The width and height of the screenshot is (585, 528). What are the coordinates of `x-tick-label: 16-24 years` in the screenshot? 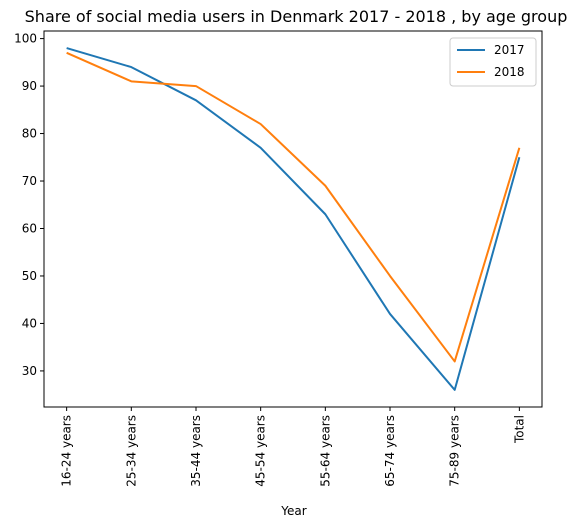 It's located at (67, 451).